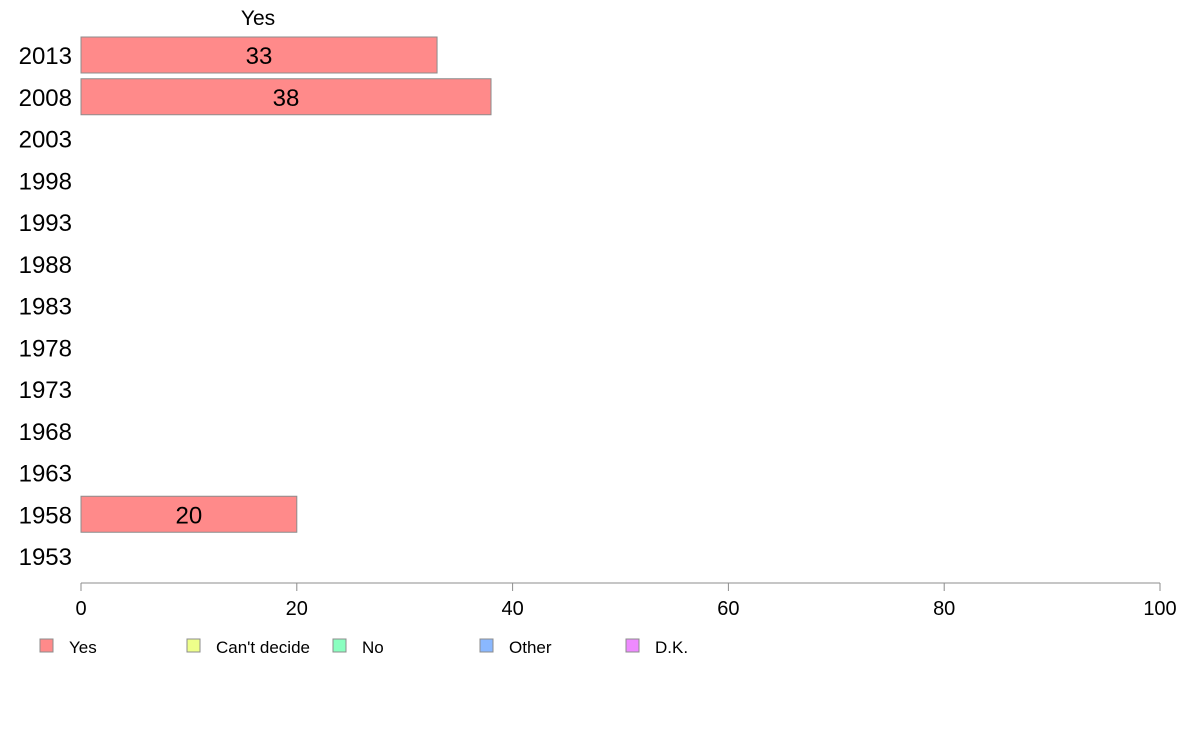 The width and height of the screenshot is (1188, 736). I want to click on category-label: 1983, so click(45, 307).